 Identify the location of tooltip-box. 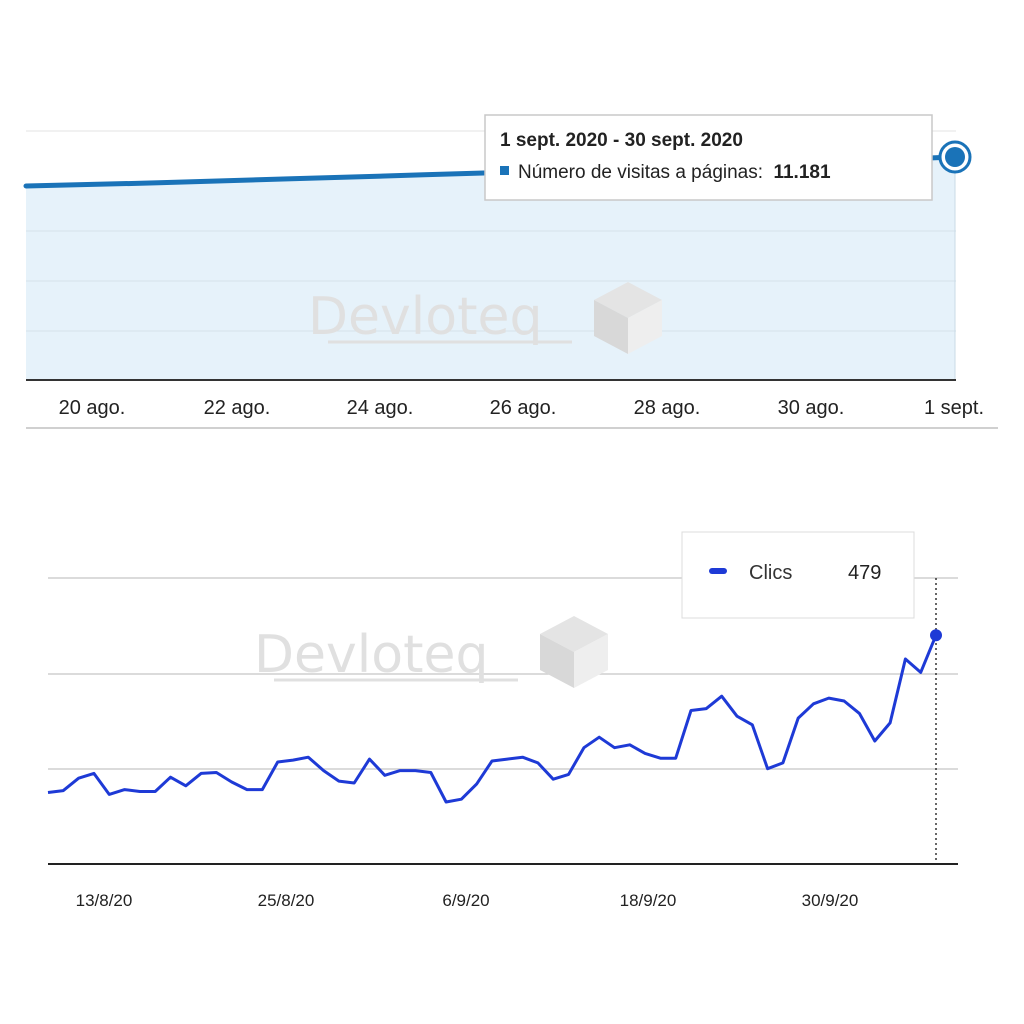
(708, 157).